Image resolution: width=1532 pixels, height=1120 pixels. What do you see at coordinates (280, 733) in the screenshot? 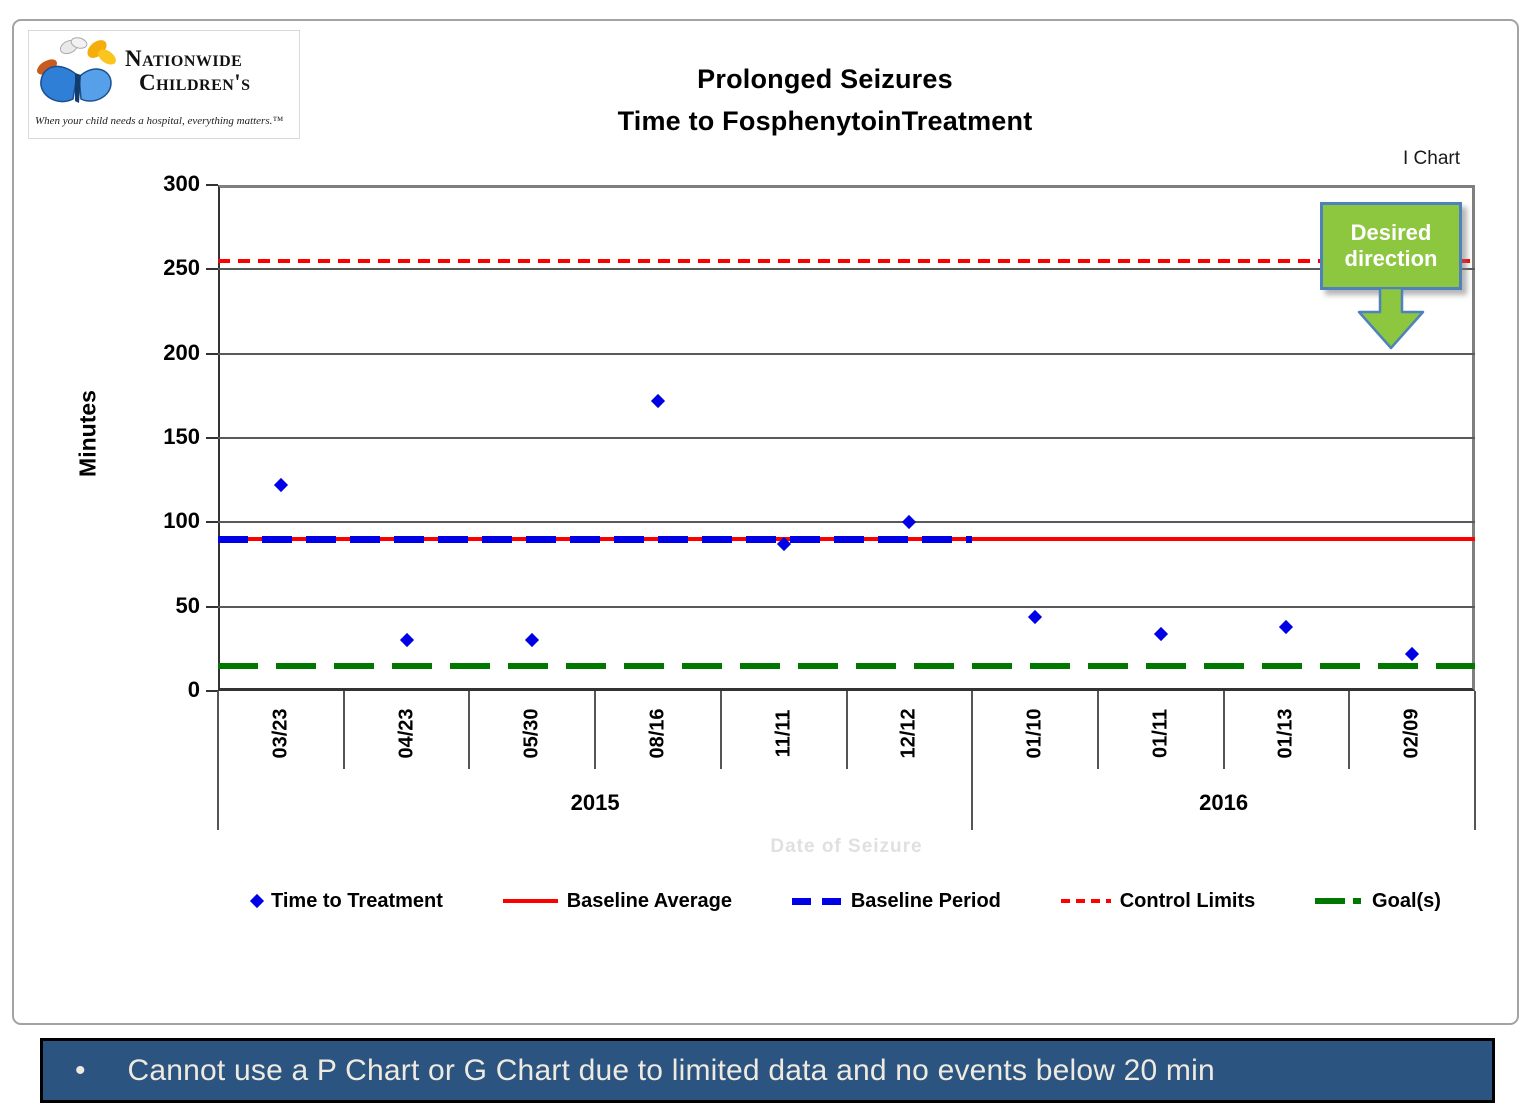
I see `x-tick-label-03/23: 03/23` at bounding box center [280, 733].